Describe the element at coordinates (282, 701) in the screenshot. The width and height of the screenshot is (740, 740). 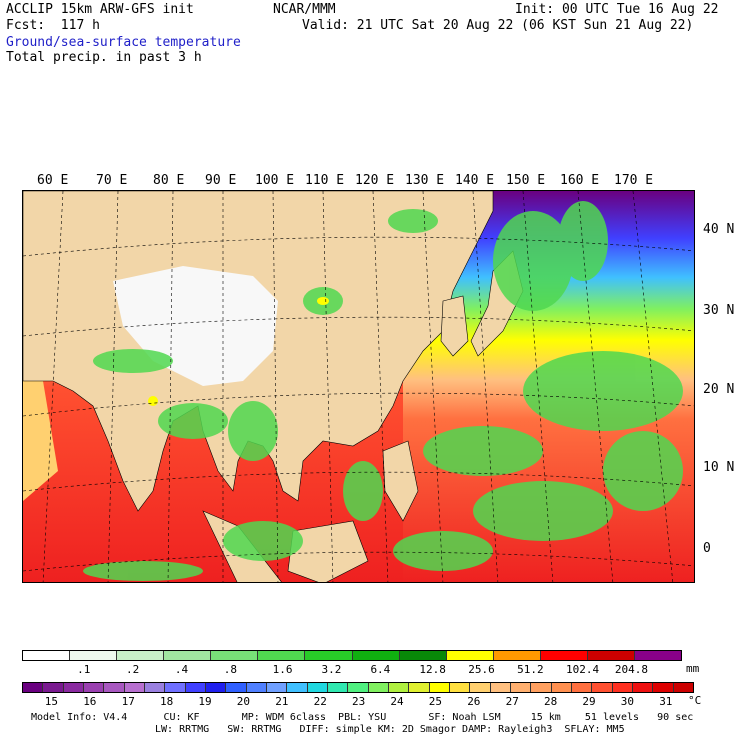
I see `colorbar-tick-label: 21` at that location.